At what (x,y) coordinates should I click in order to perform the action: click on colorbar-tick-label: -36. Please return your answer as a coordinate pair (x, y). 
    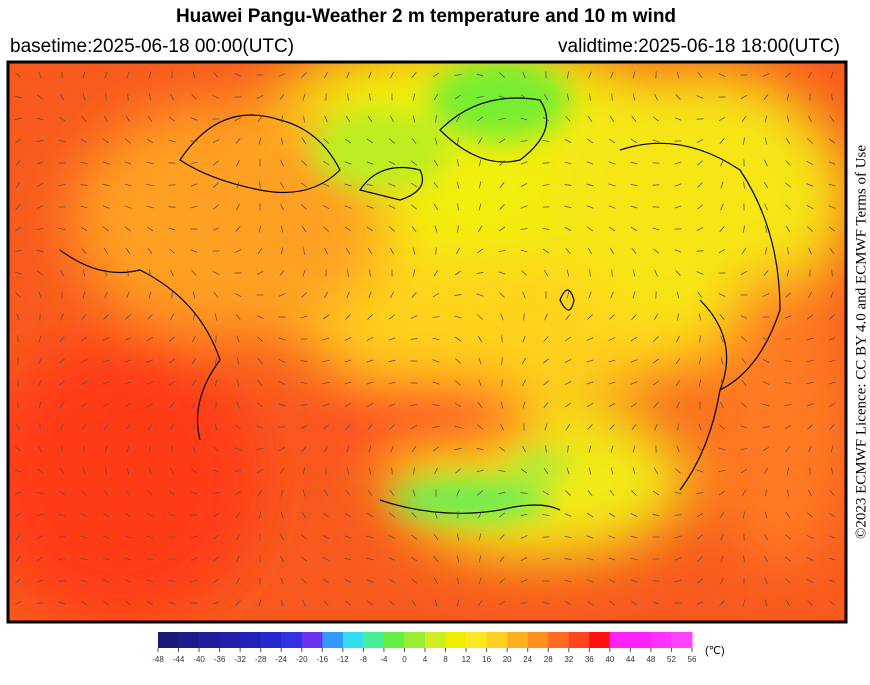
    Looking at the image, I should click on (220, 659).